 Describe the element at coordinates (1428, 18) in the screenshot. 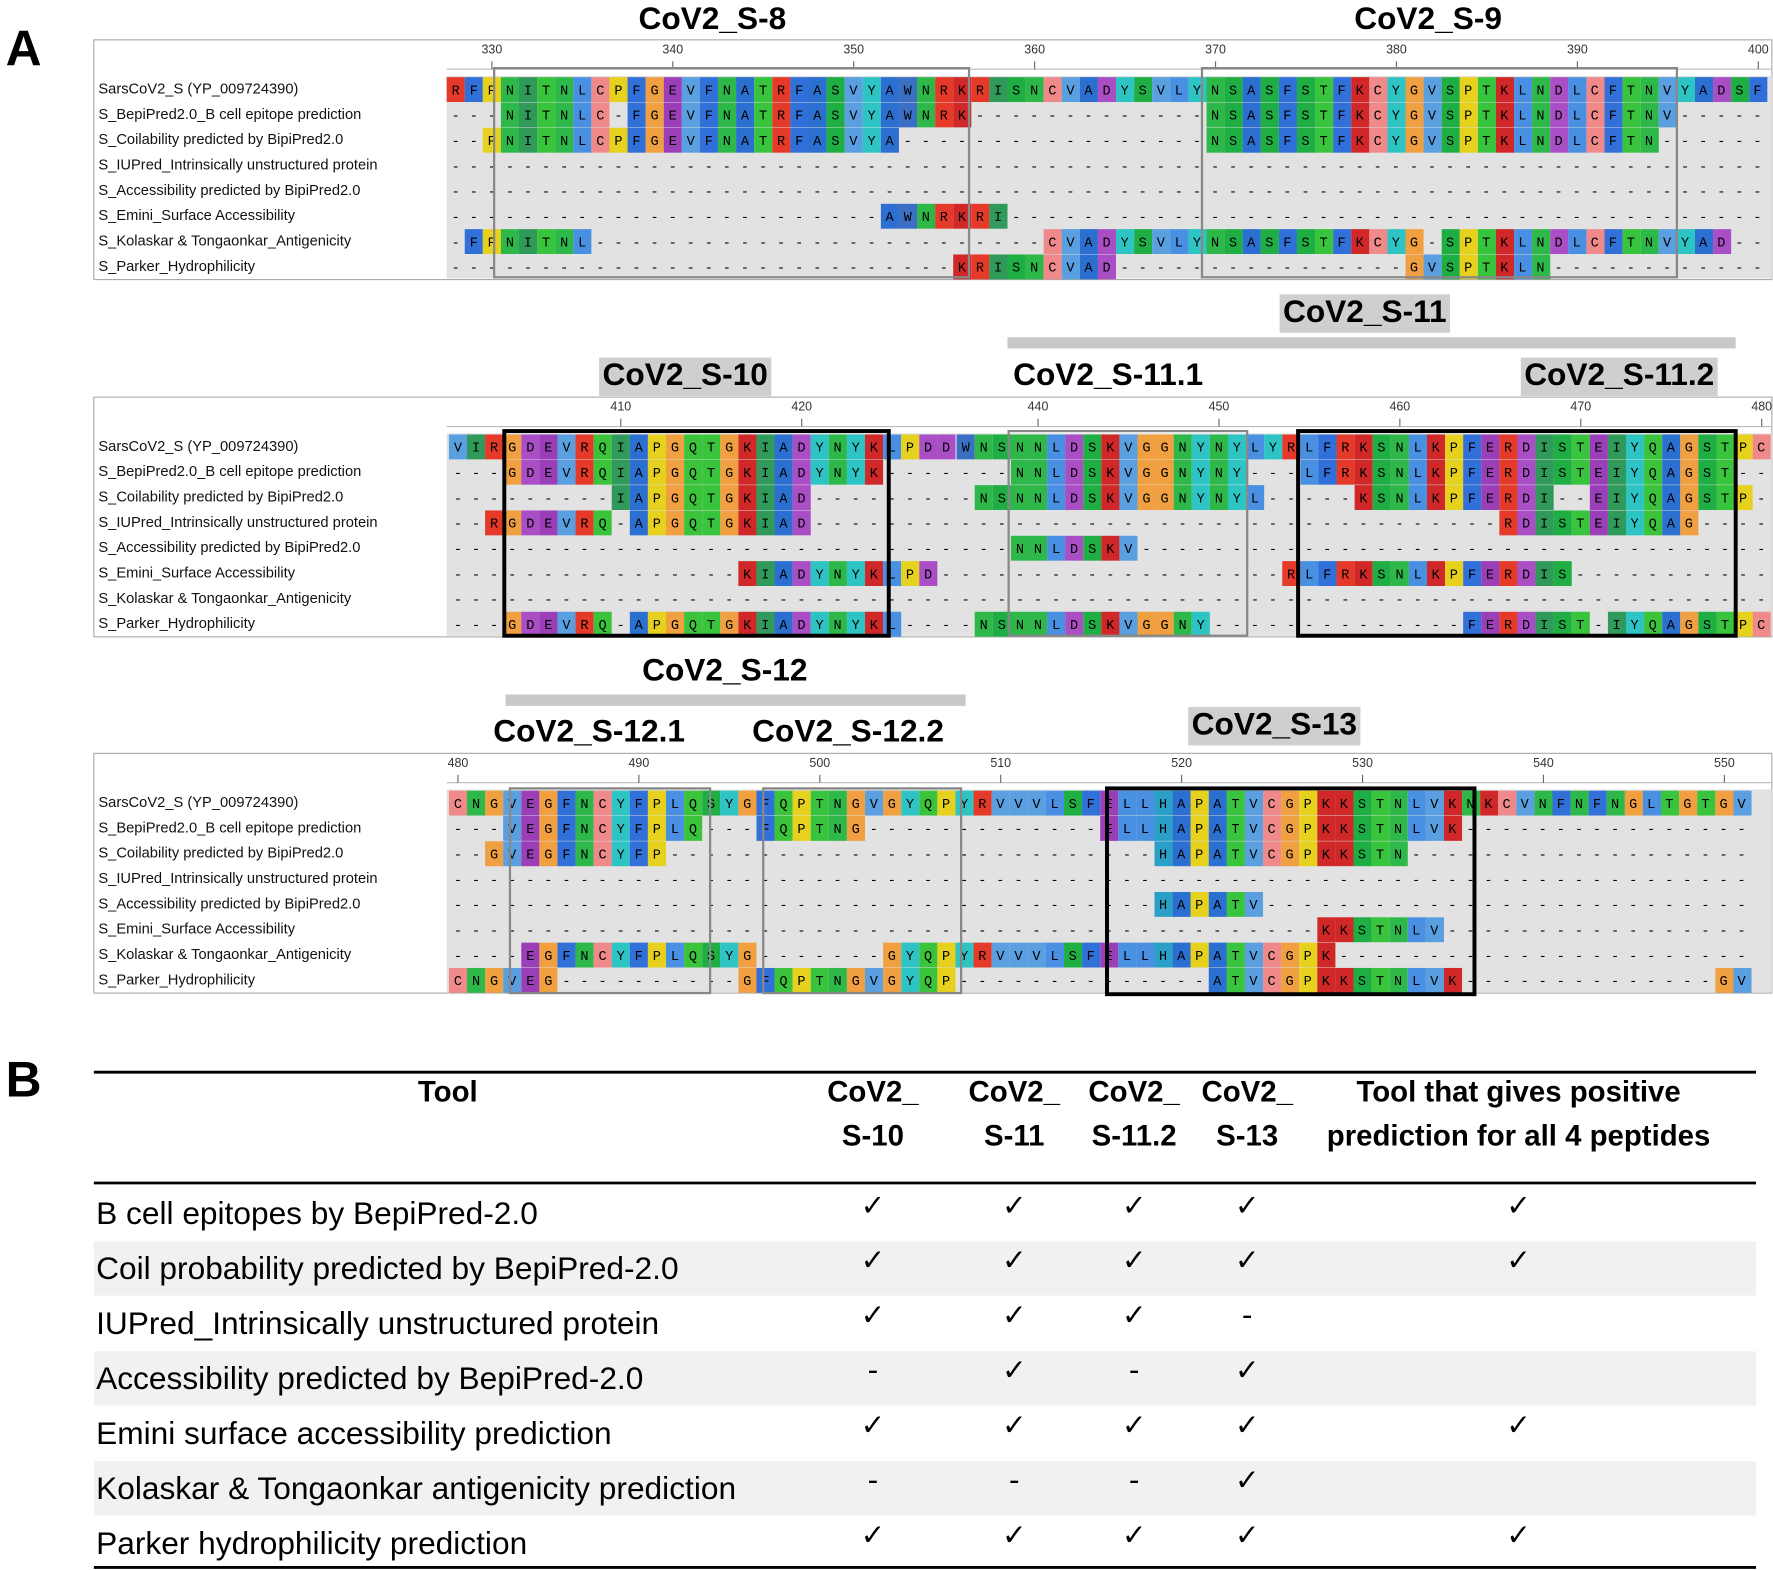

I see `annotation: CoV2_S-9` at that location.